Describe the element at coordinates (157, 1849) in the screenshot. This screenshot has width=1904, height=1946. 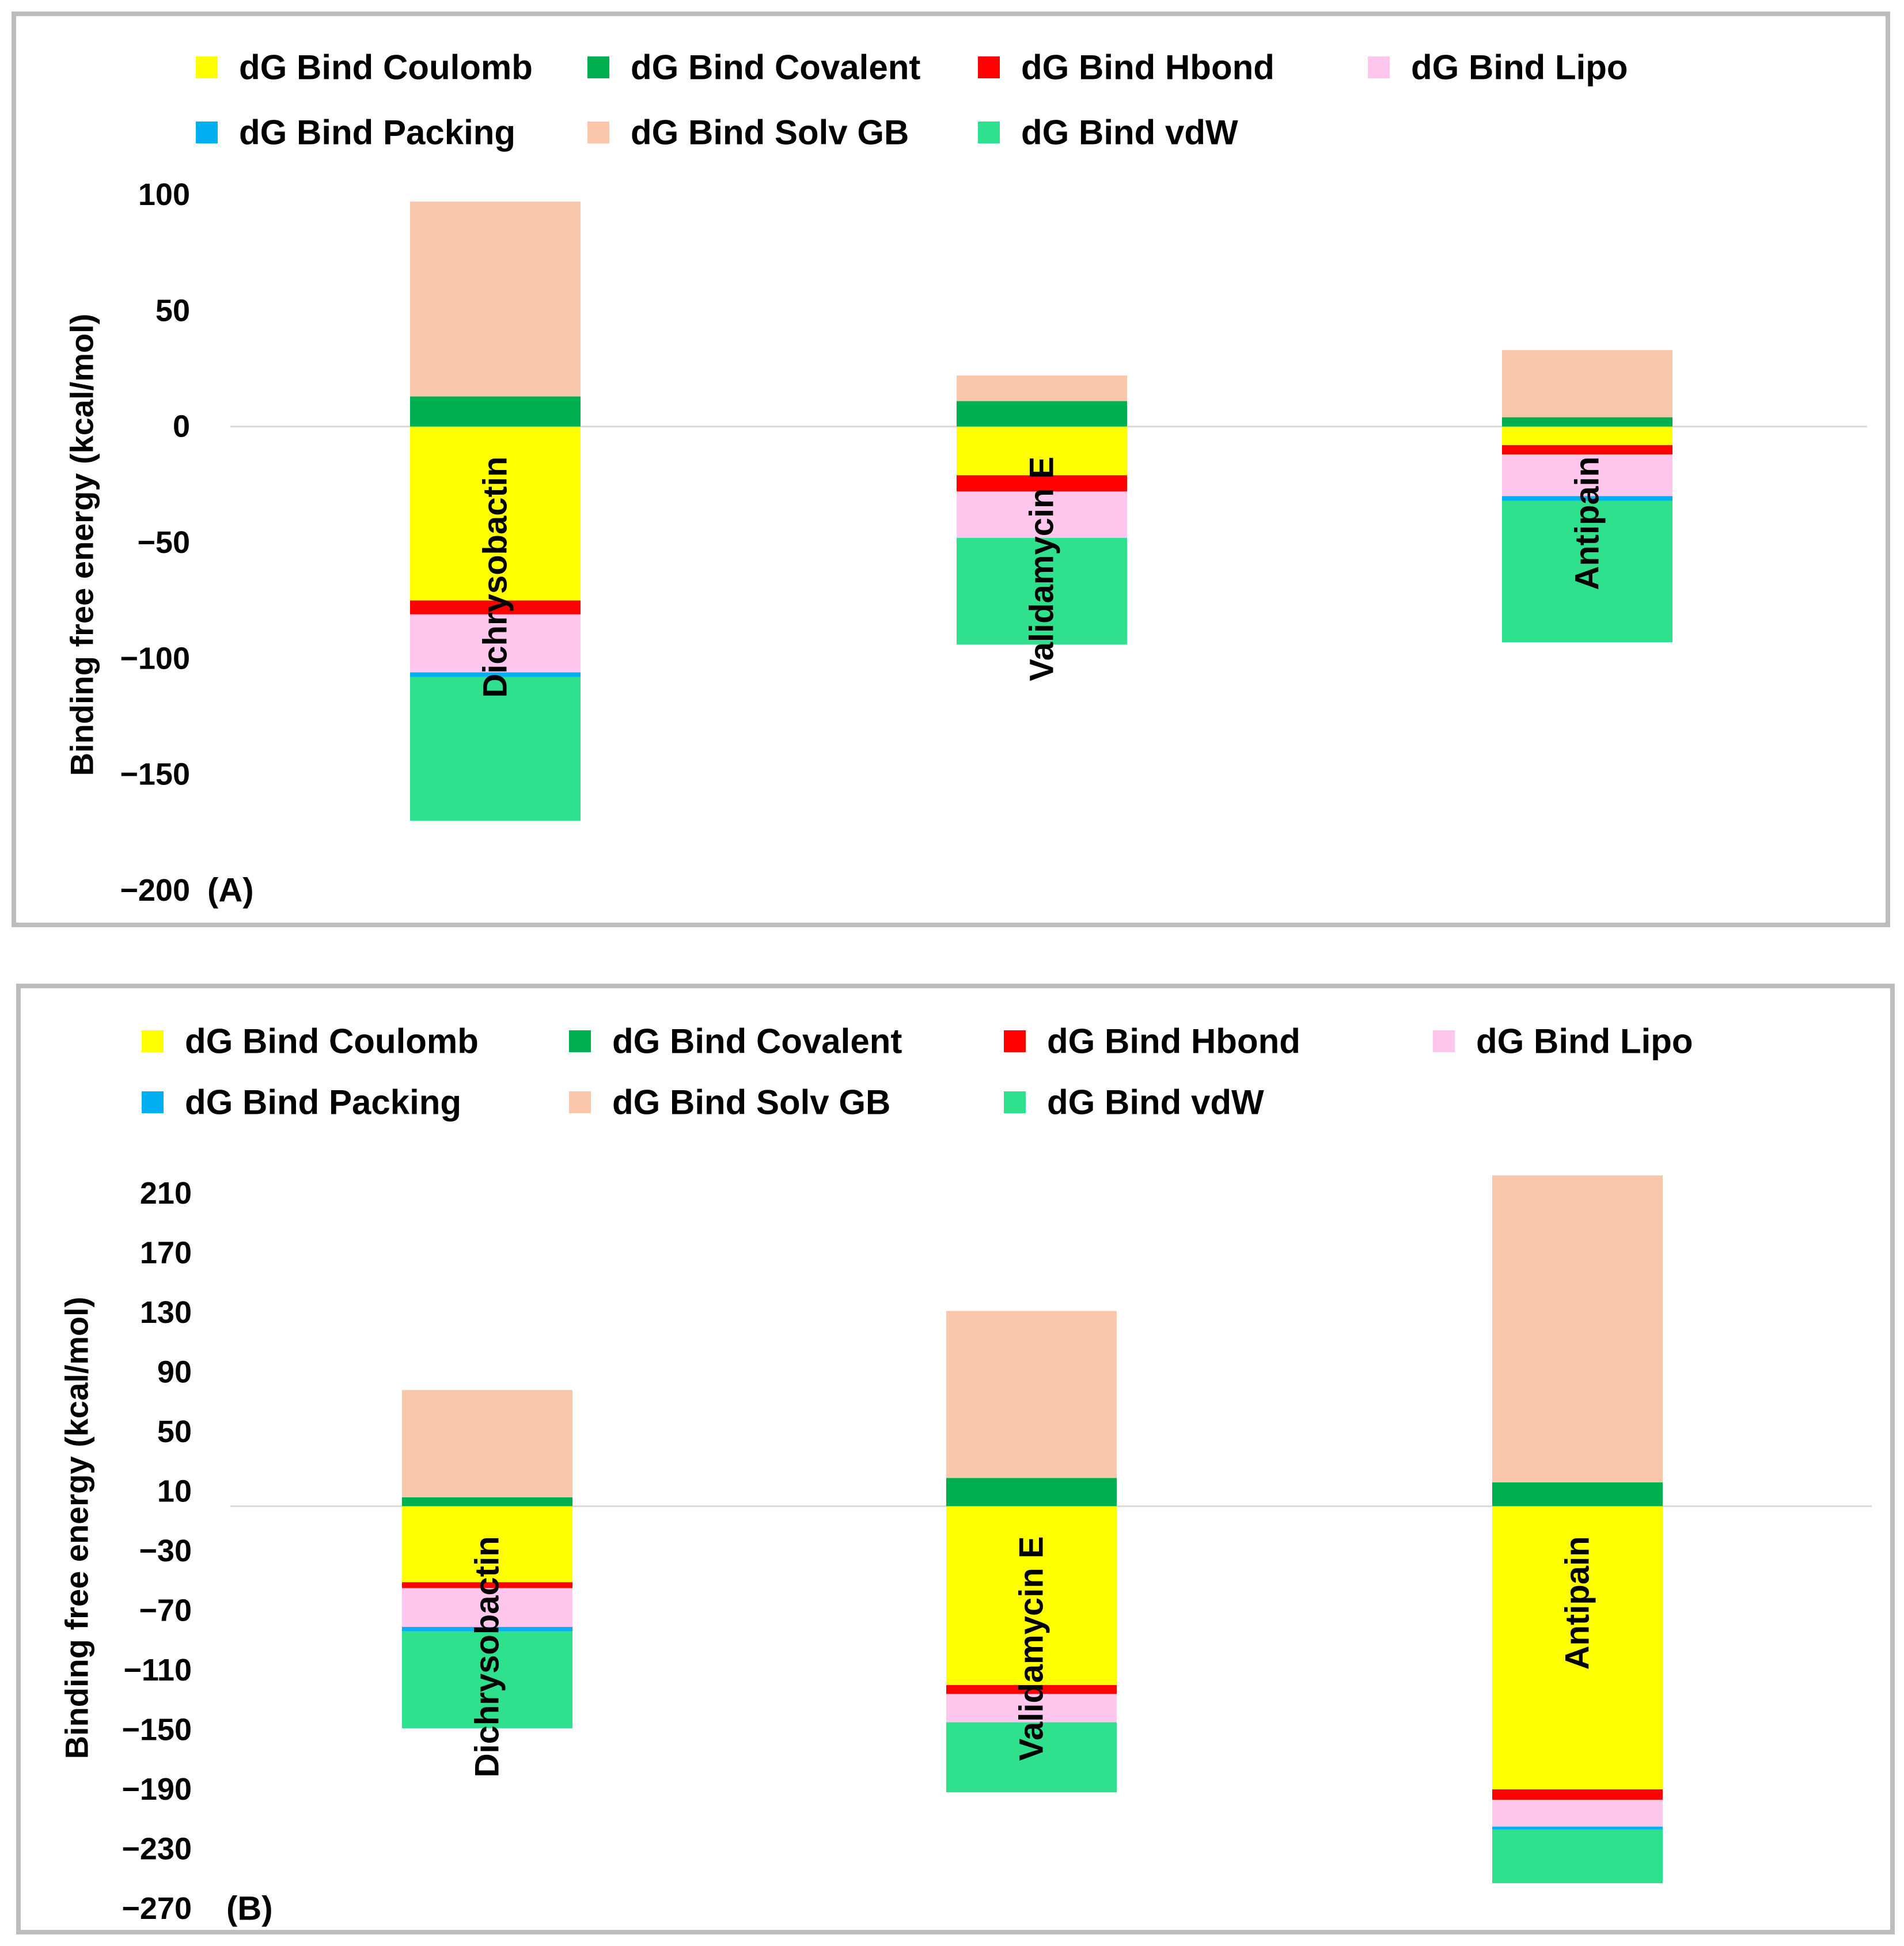
I see `y-tick-label: −230` at that location.